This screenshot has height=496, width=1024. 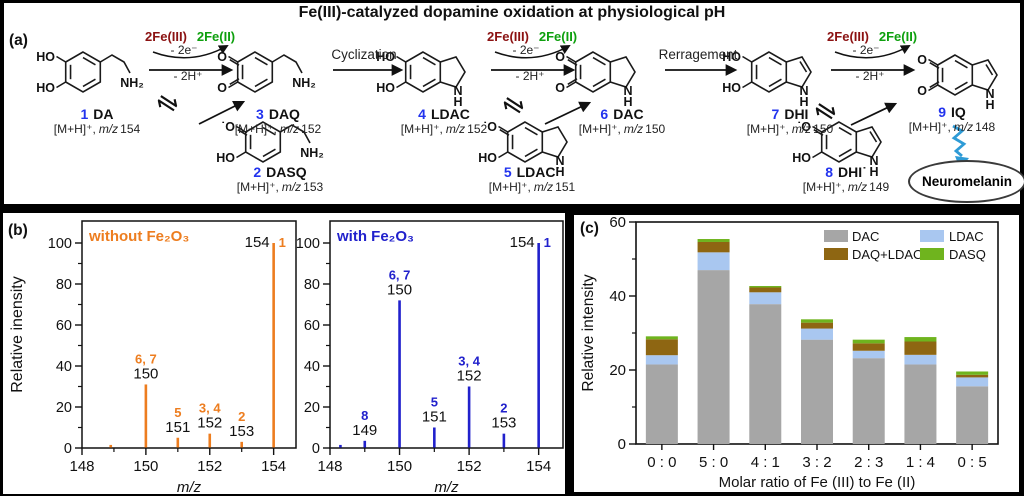 I want to click on svg-text: O, so click(x=922, y=91).